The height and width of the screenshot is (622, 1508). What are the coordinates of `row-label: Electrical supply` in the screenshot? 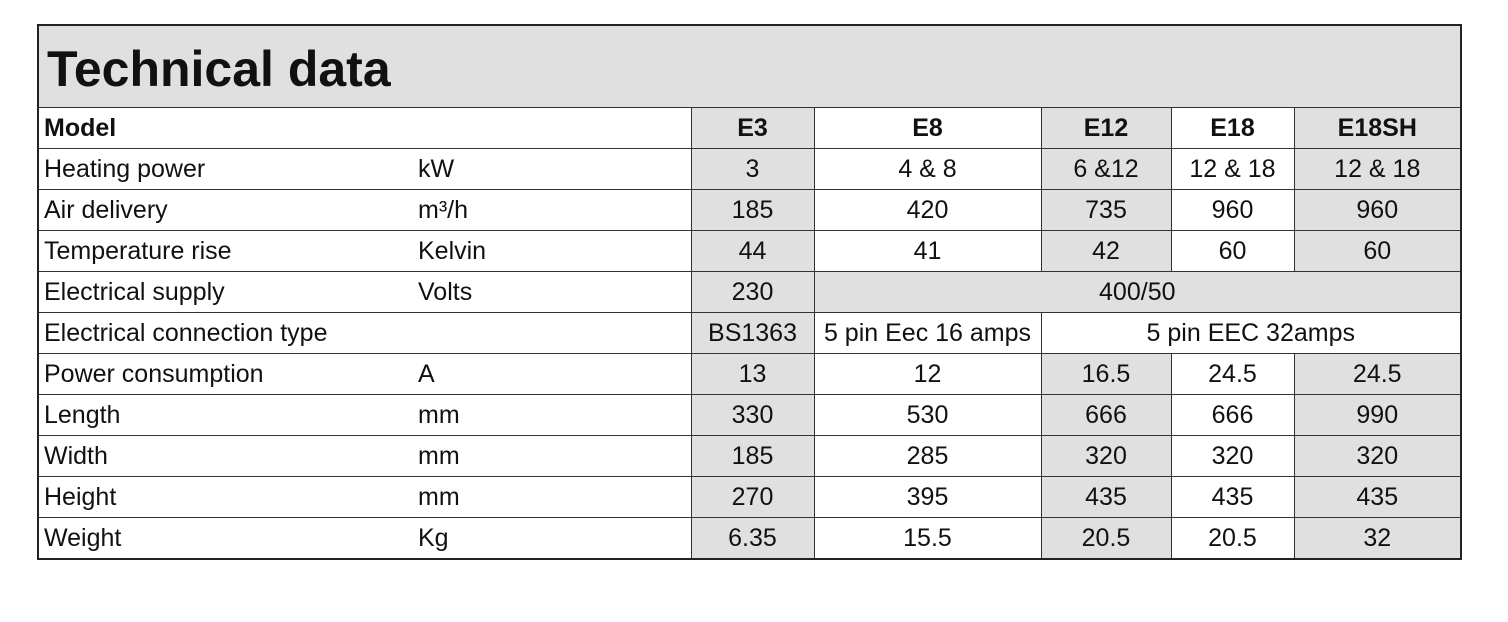 It's located at (222, 292).